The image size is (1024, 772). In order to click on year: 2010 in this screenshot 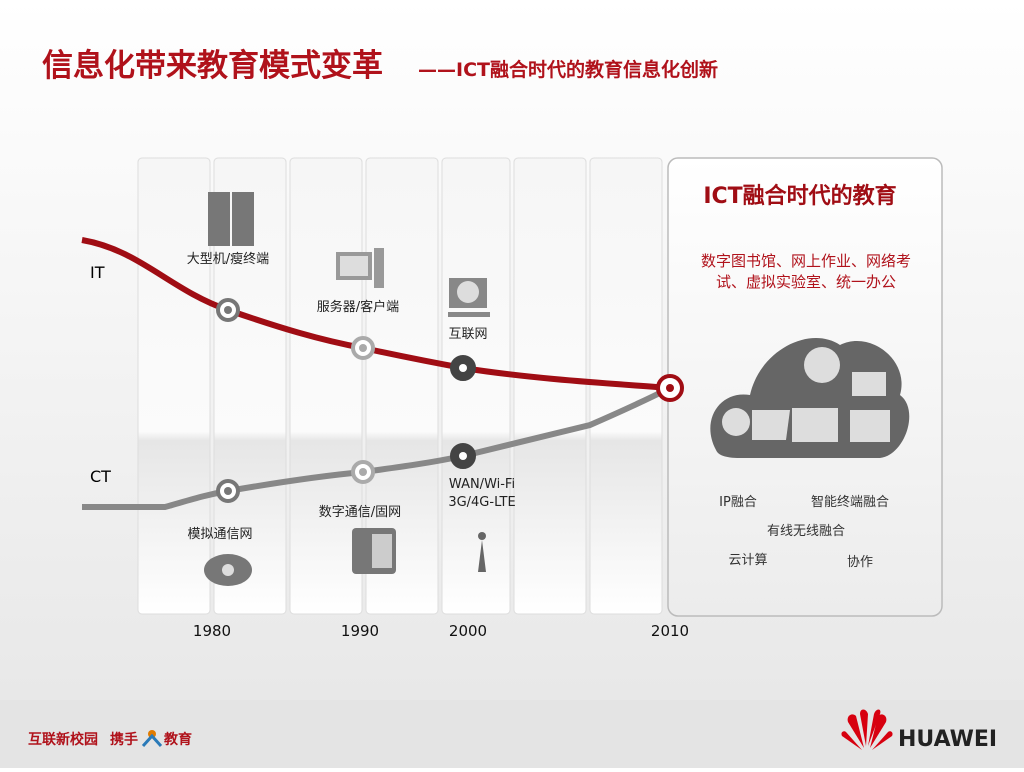, I will do `click(670, 631)`.